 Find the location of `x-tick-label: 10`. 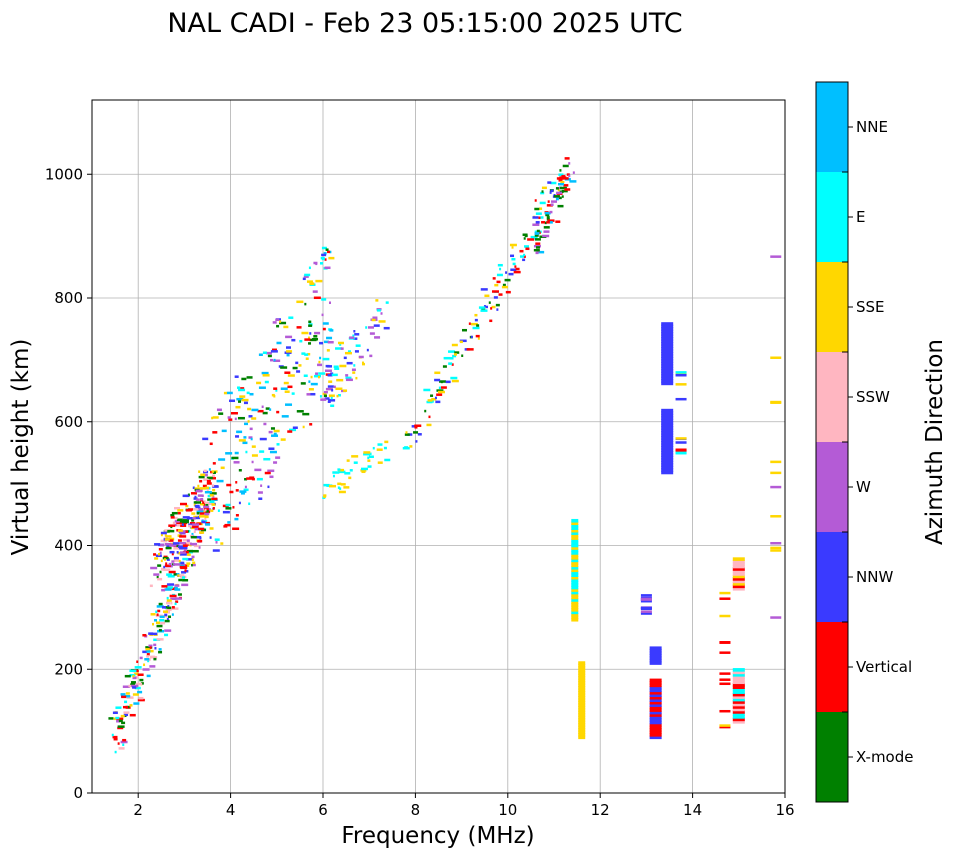

x-tick-label: 10 is located at coordinates (507, 810).